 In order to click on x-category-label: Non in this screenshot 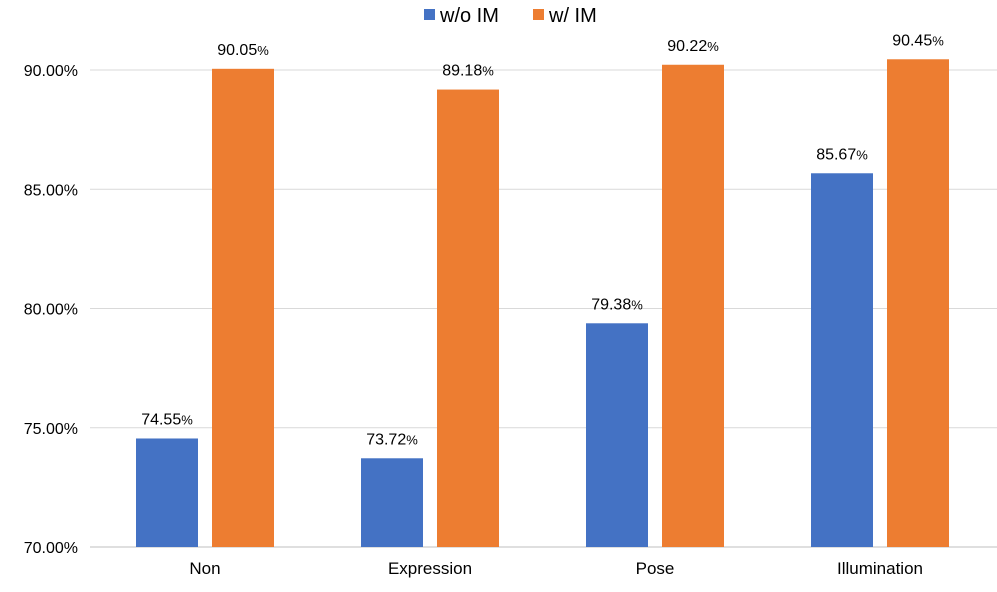, I will do `click(204, 568)`.